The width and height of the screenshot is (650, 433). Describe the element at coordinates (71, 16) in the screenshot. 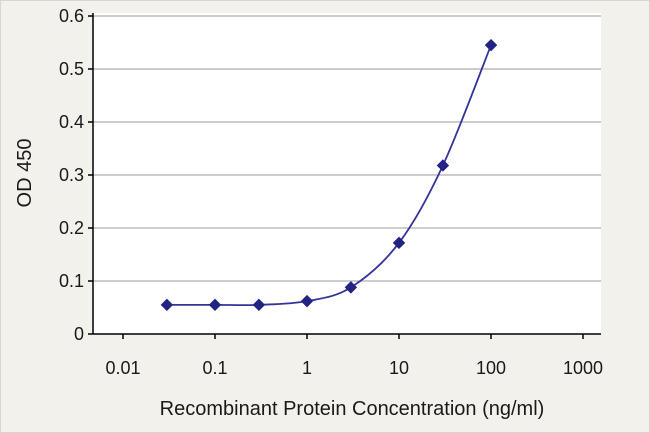

I see `y-tick-label: 0.6` at that location.